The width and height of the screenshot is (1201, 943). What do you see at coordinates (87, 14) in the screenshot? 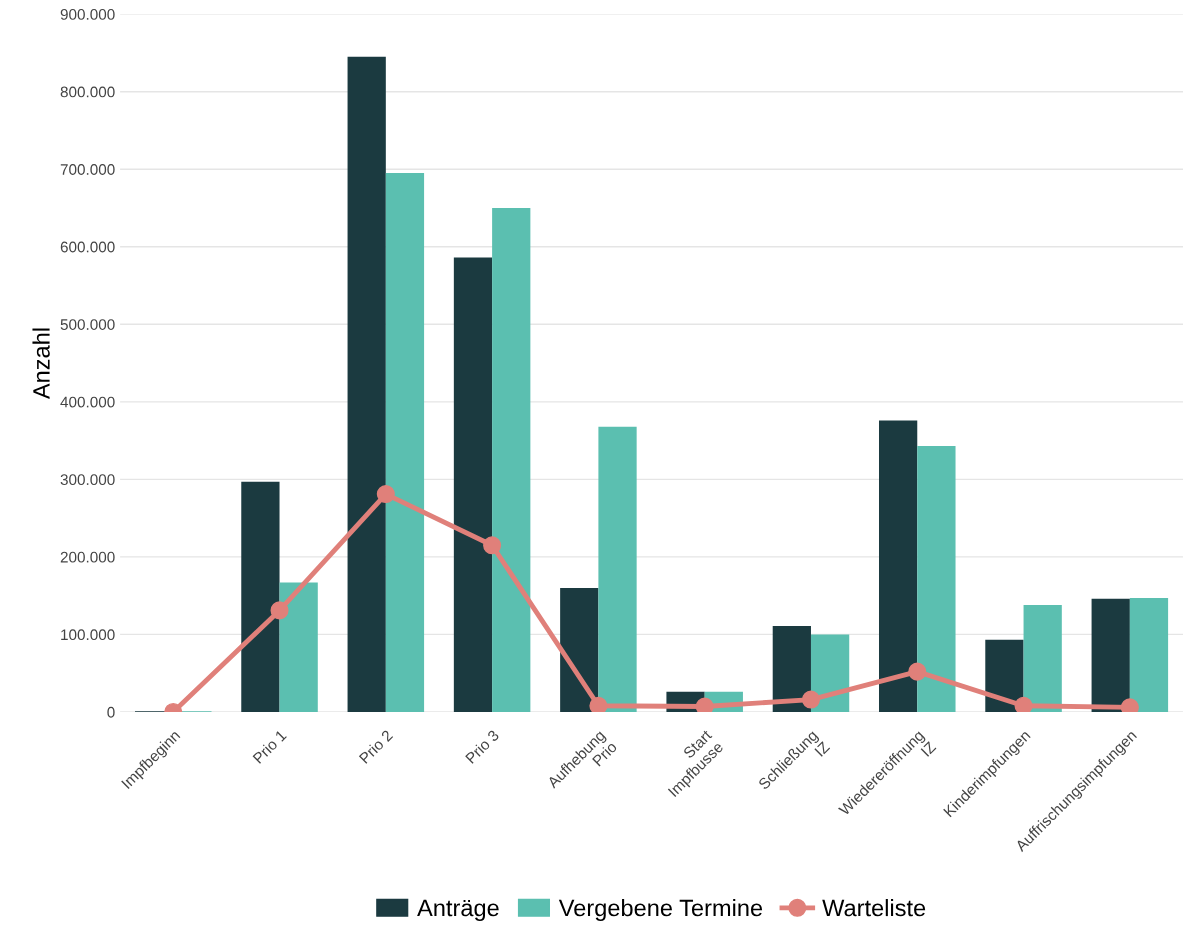
I see `y-tick-label: 900.000` at bounding box center [87, 14].